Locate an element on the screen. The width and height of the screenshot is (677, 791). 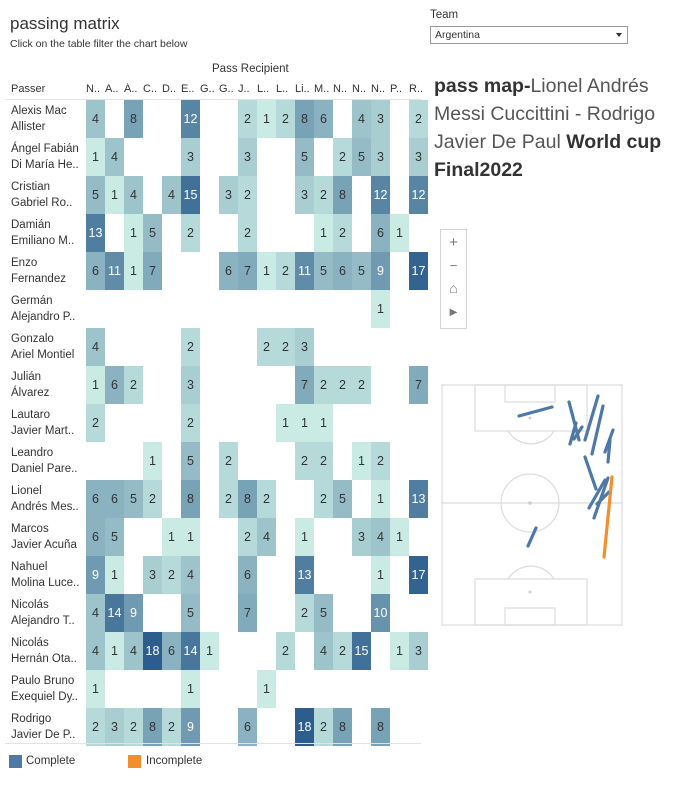
column-header: G.. is located at coordinates (207, 89).